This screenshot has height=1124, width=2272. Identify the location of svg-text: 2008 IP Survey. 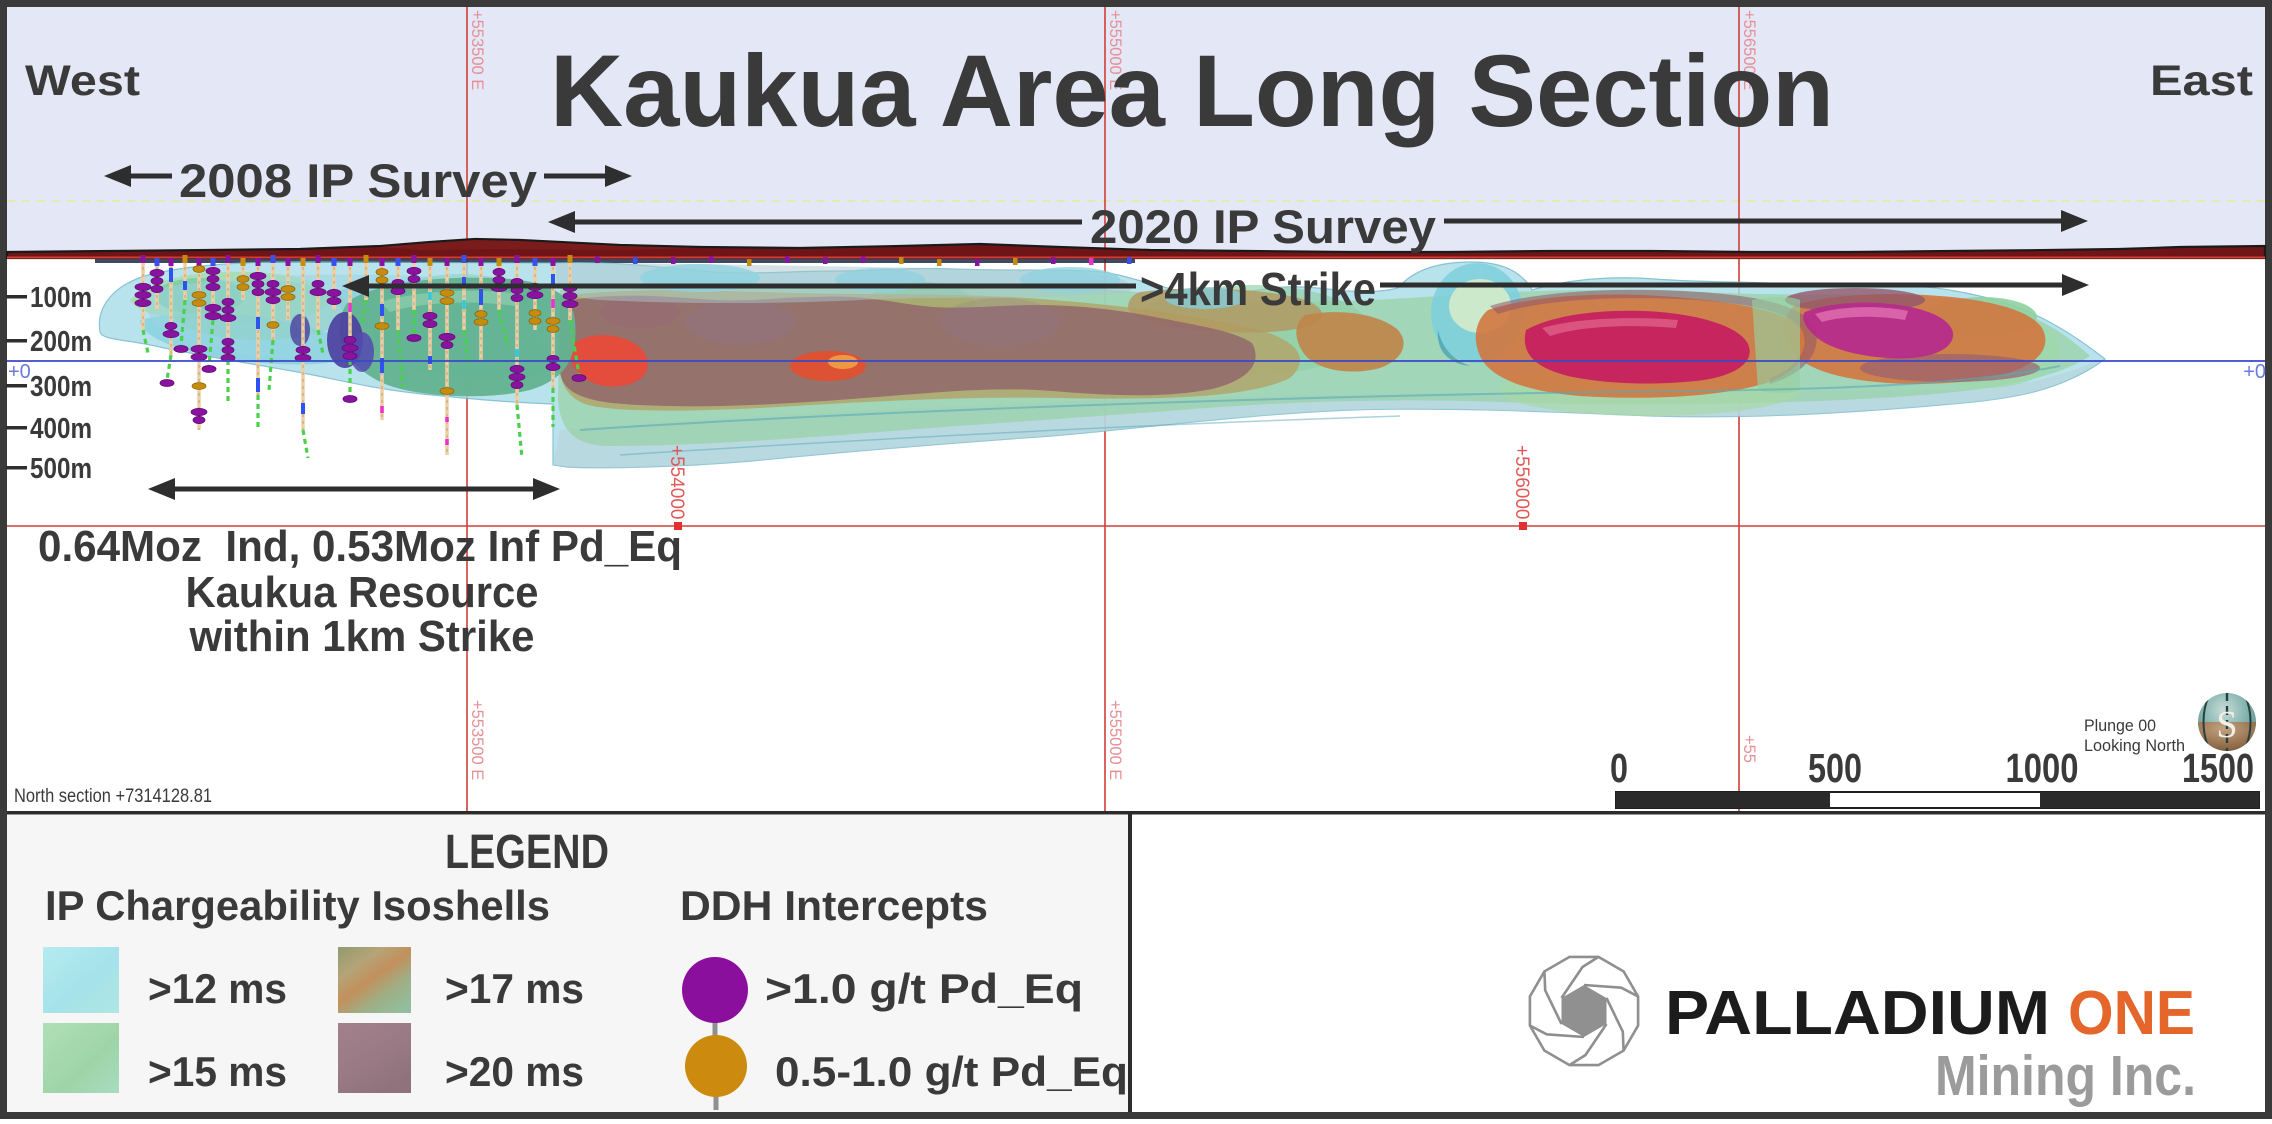
(358, 180).